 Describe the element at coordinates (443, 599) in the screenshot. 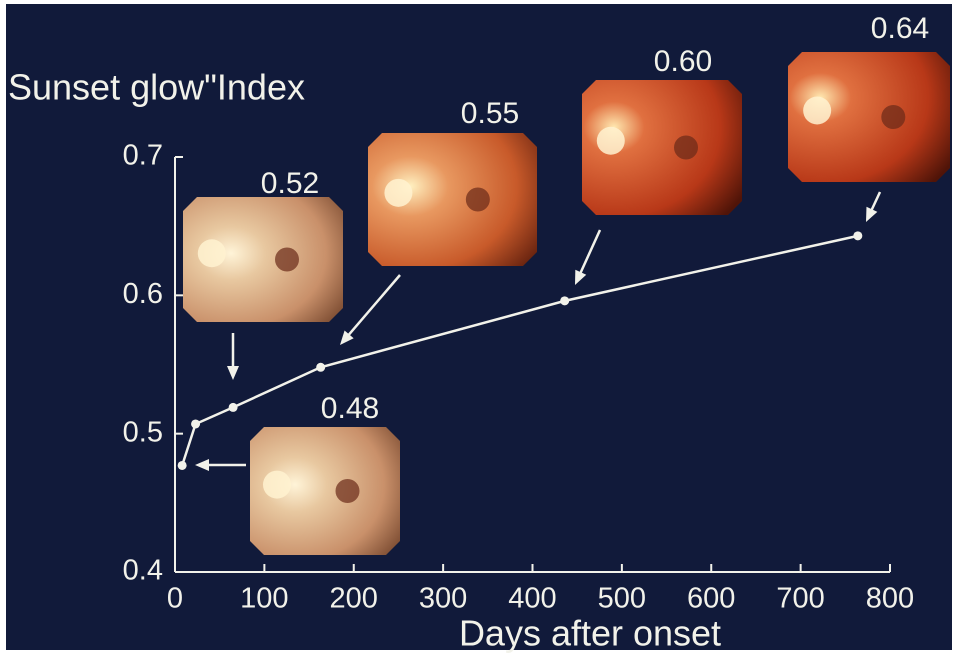

I see `x-tick-label: 300` at that location.